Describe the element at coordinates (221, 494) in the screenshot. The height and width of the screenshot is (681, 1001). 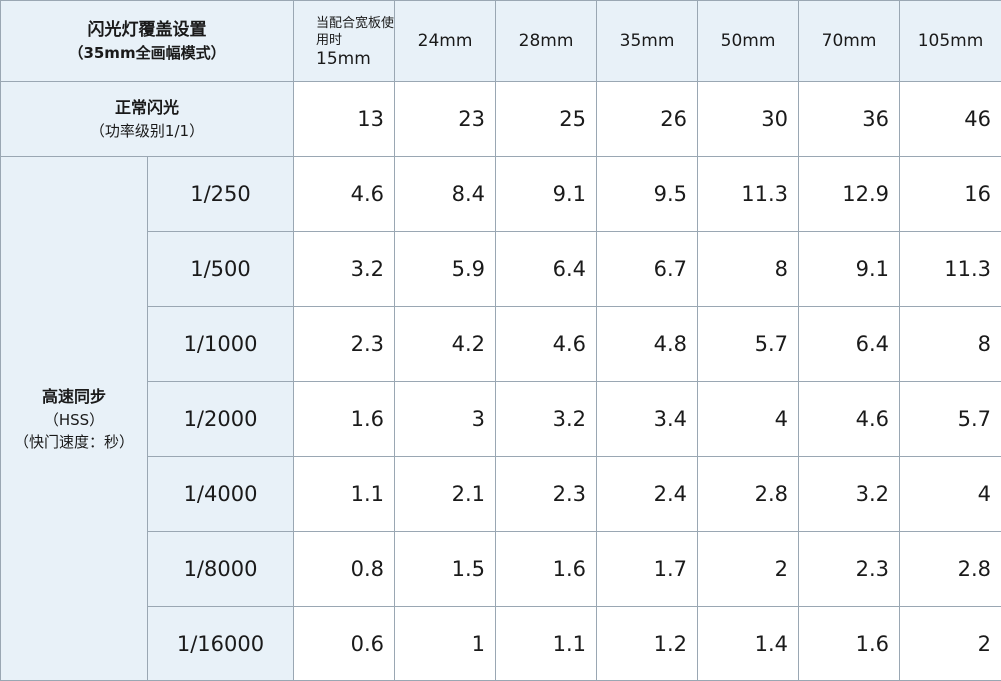
I see `shutter-speed-cell: 1/4000` at that location.